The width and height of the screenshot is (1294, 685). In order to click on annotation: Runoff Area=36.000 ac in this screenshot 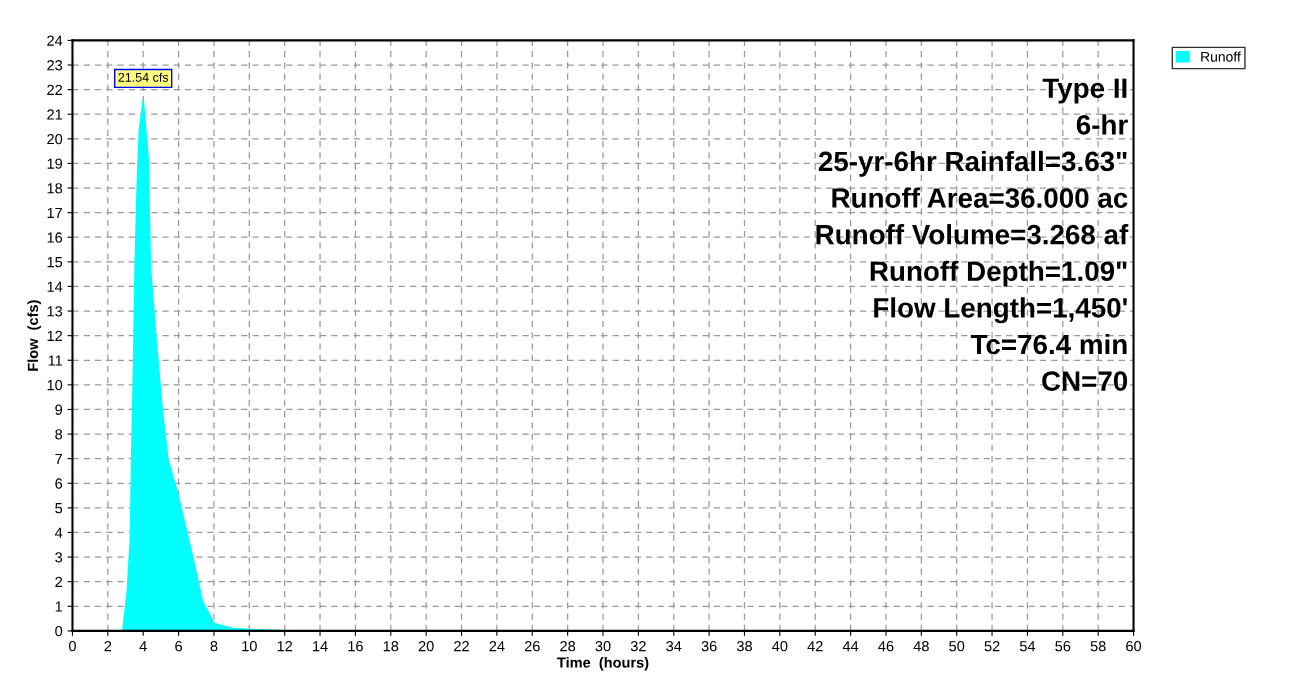, I will do `click(980, 197)`.